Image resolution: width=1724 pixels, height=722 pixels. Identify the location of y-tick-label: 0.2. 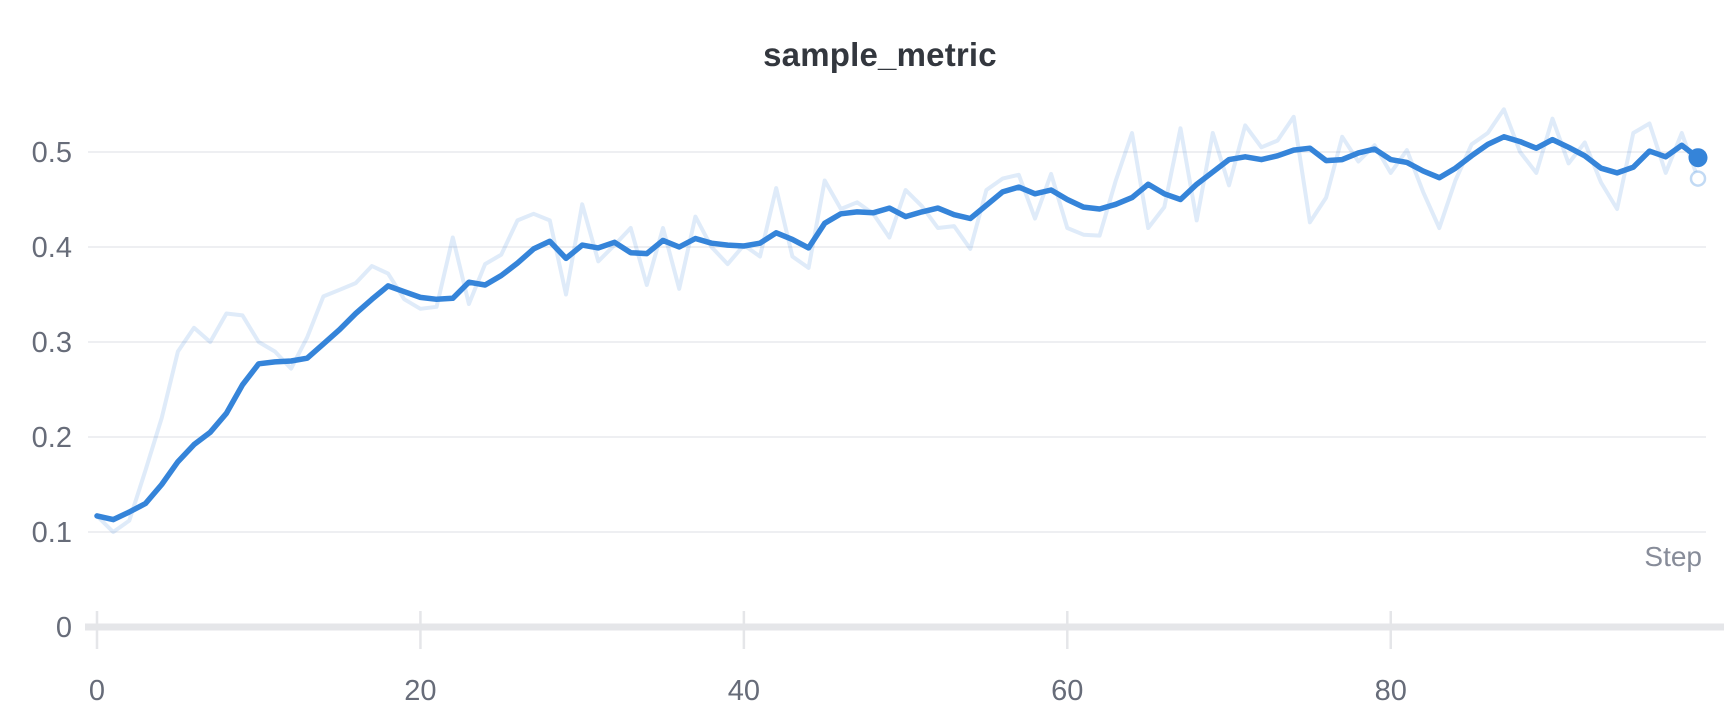
(52, 438).